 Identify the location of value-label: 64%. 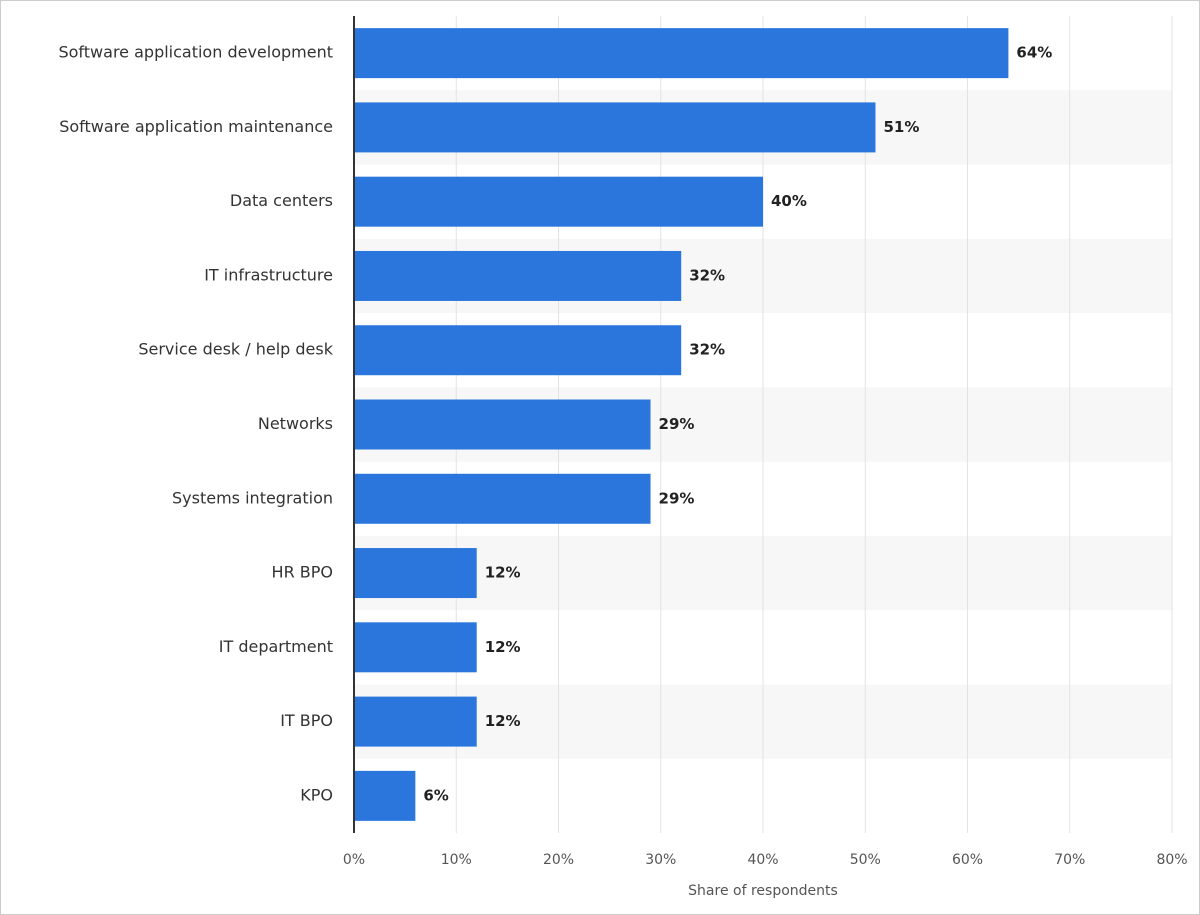
(1034, 53).